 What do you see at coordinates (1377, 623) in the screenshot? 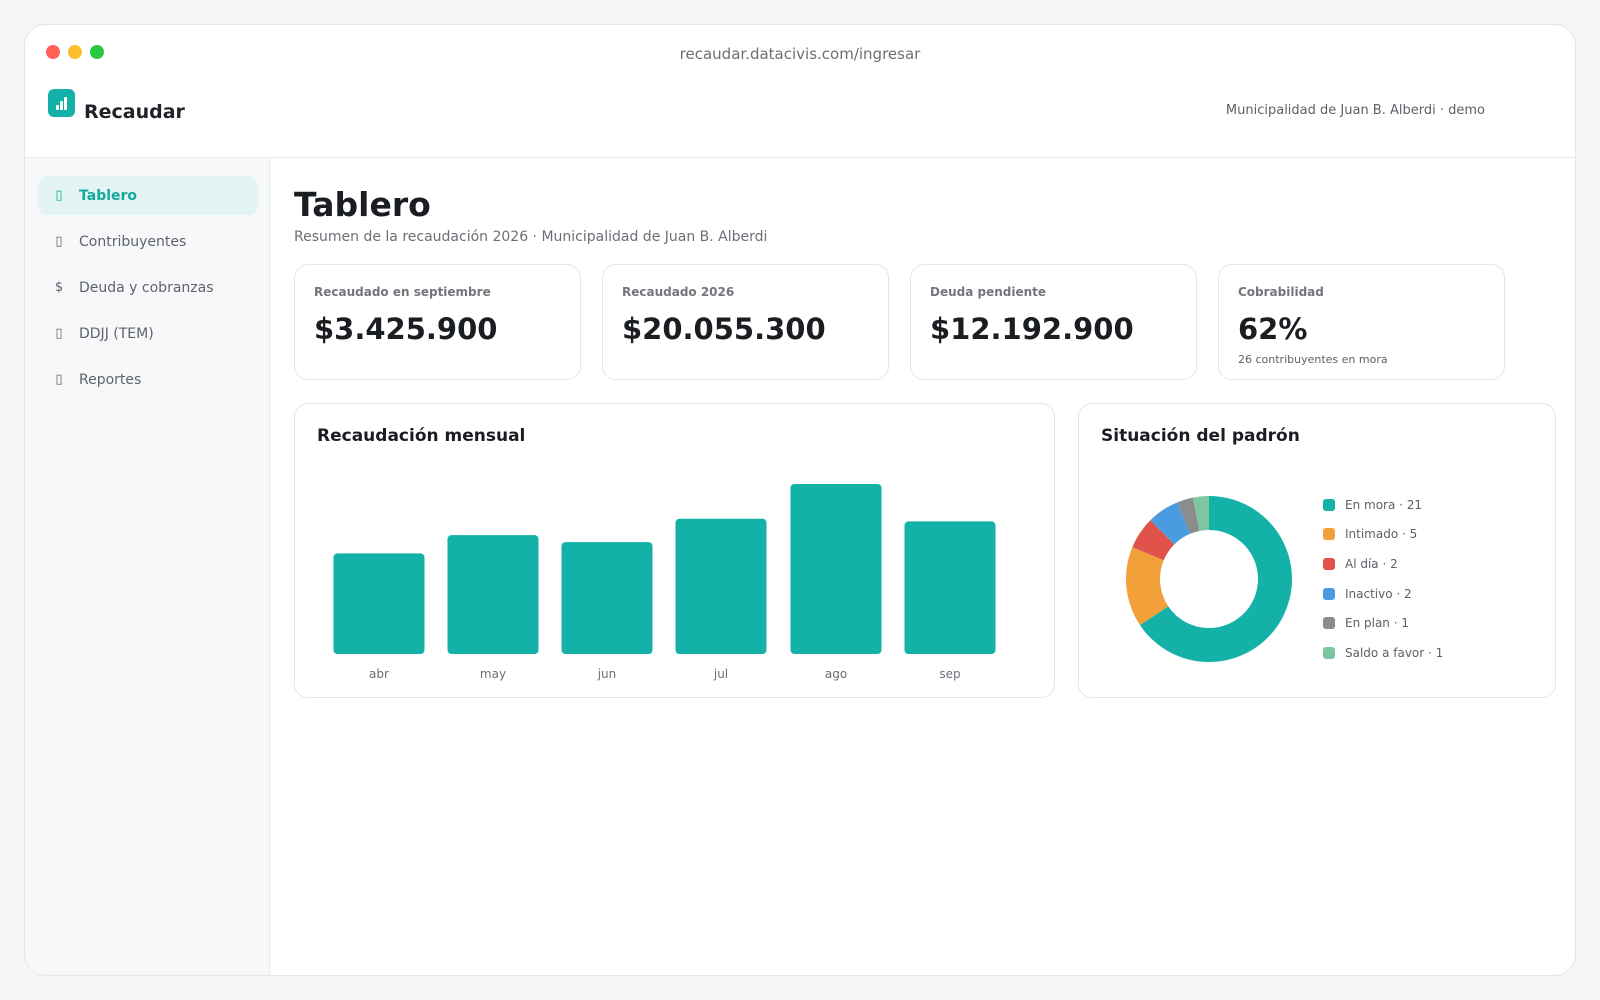
I see `legend-label: En plan · 1` at bounding box center [1377, 623].